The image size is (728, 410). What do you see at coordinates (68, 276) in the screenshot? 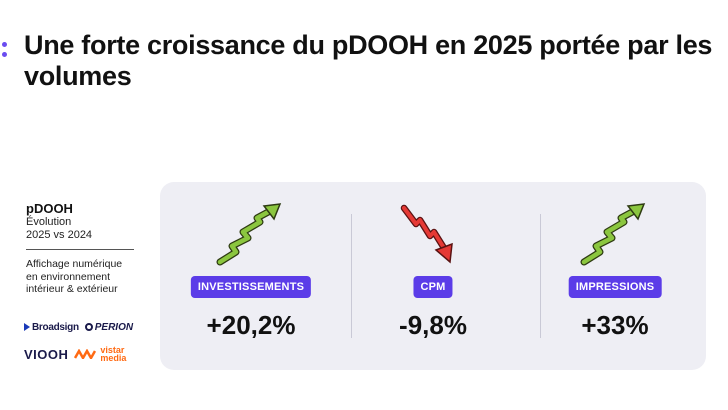
I see `sidebar-description-line2: en environnement` at bounding box center [68, 276].